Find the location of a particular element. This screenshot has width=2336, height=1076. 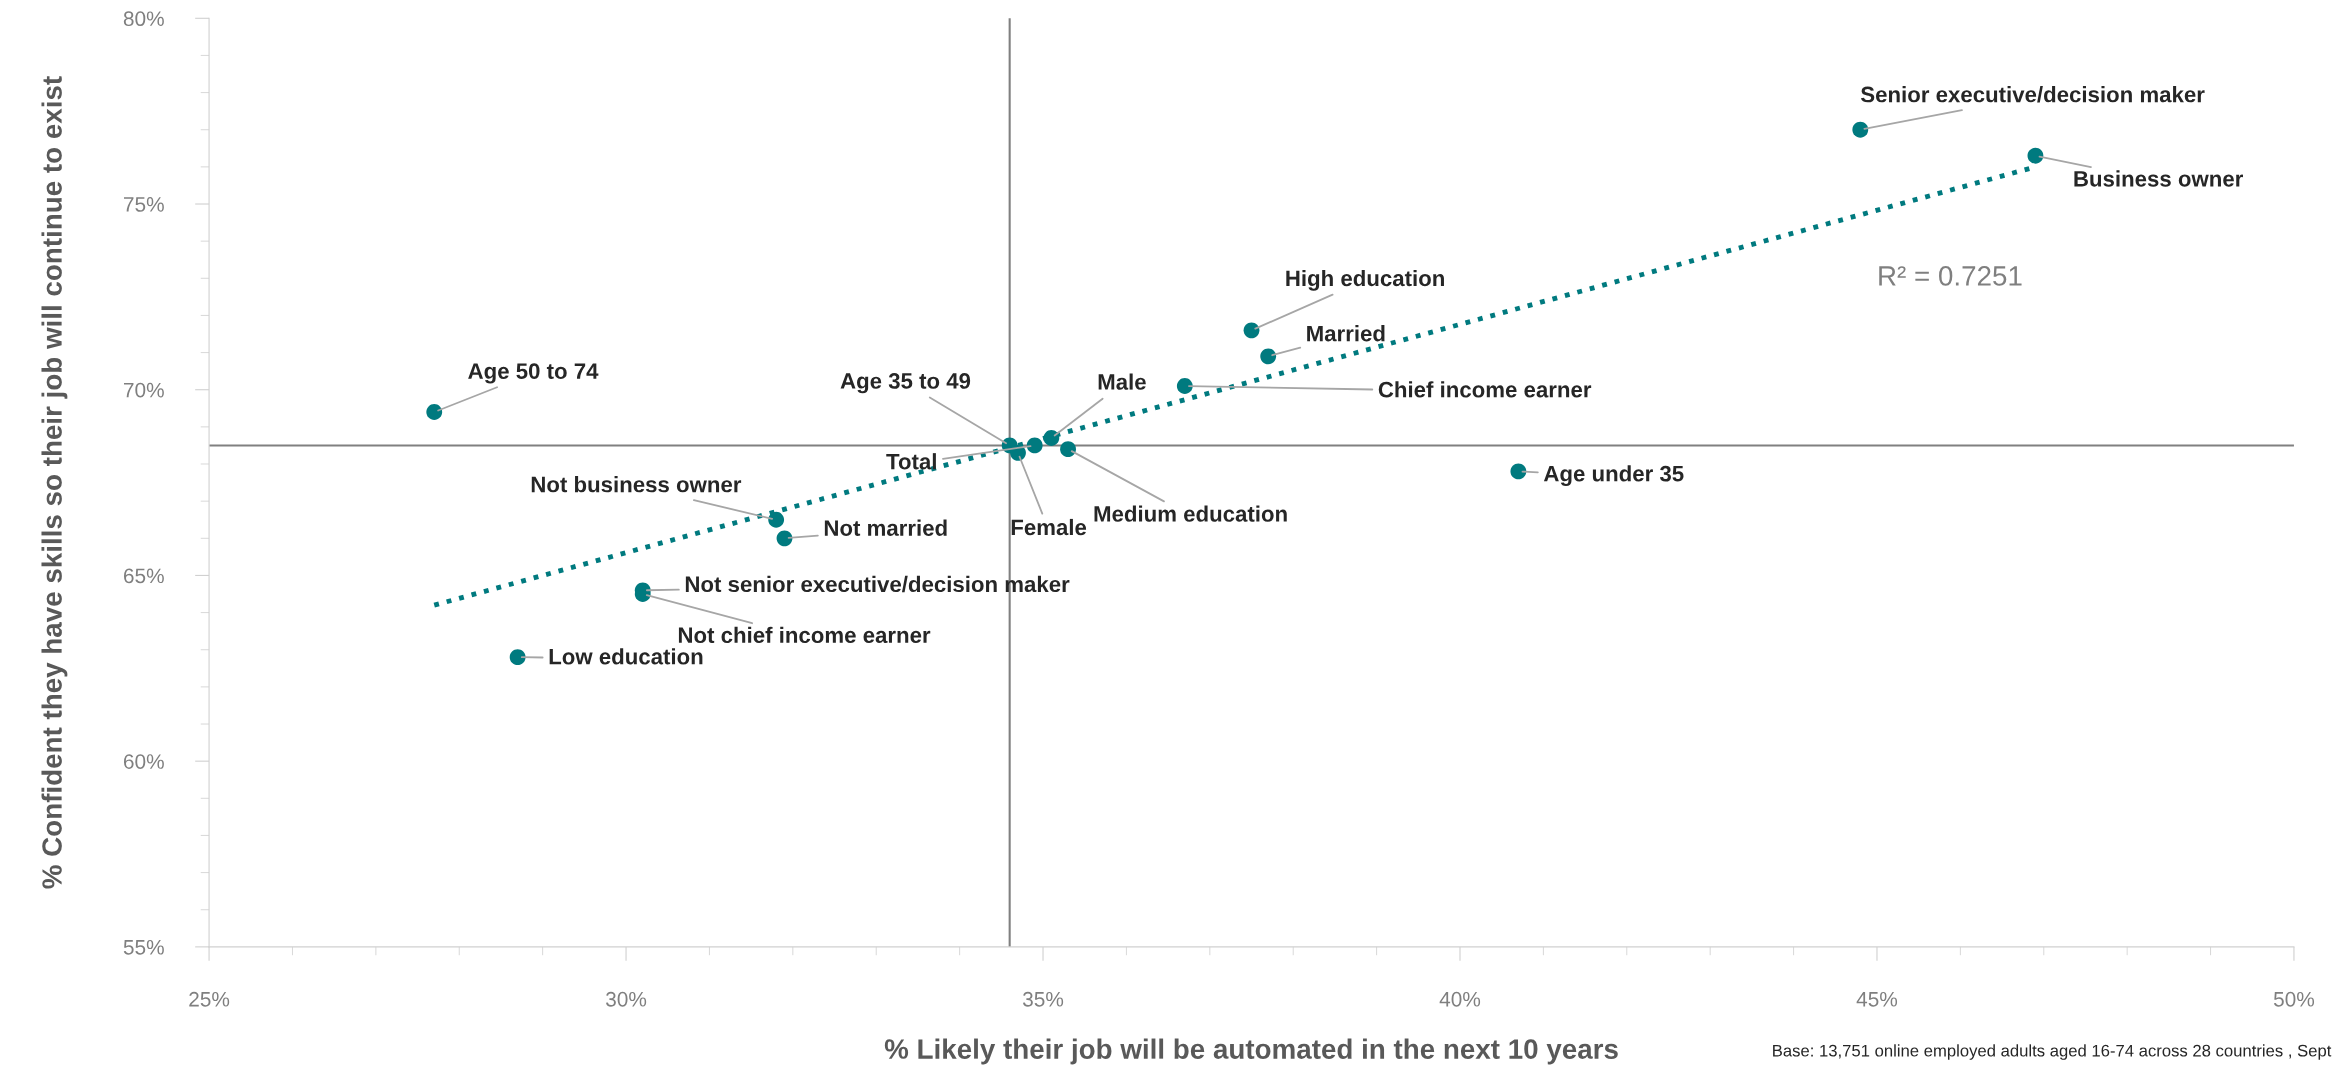

annotation: Total is located at coordinates (911, 461).